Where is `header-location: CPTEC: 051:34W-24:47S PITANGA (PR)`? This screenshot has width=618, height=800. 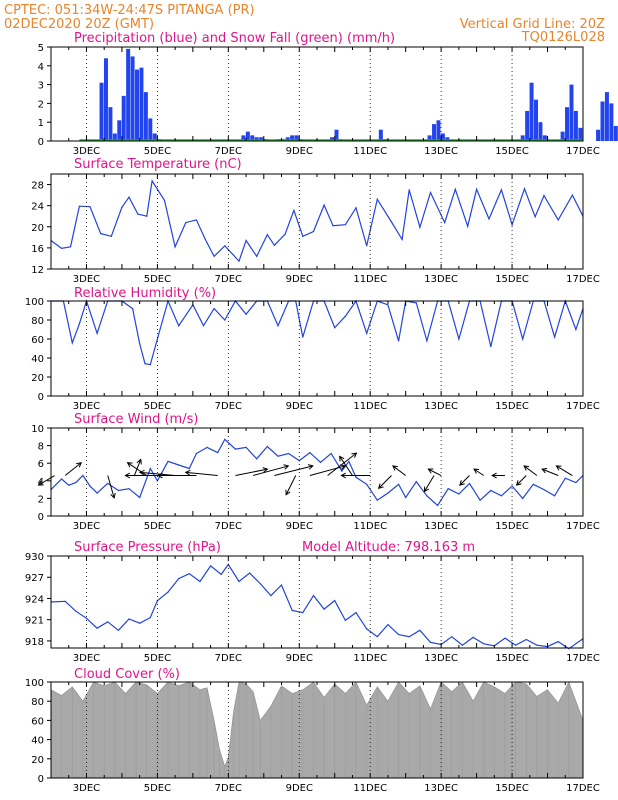 header-location: CPTEC: 051:34W-24:47S PITANGA (PR) is located at coordinates (129, 10).